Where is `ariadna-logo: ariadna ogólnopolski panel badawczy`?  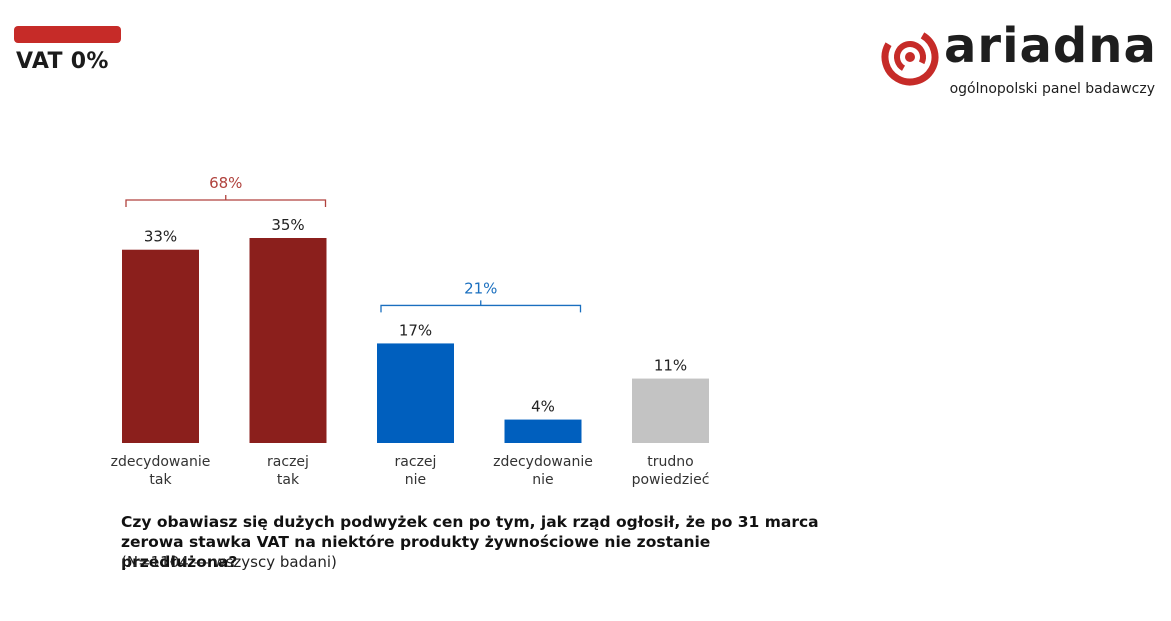
ariadna-logo: ariadna ogólnopolski panel badawczy is located at coordinates (1020, 61).